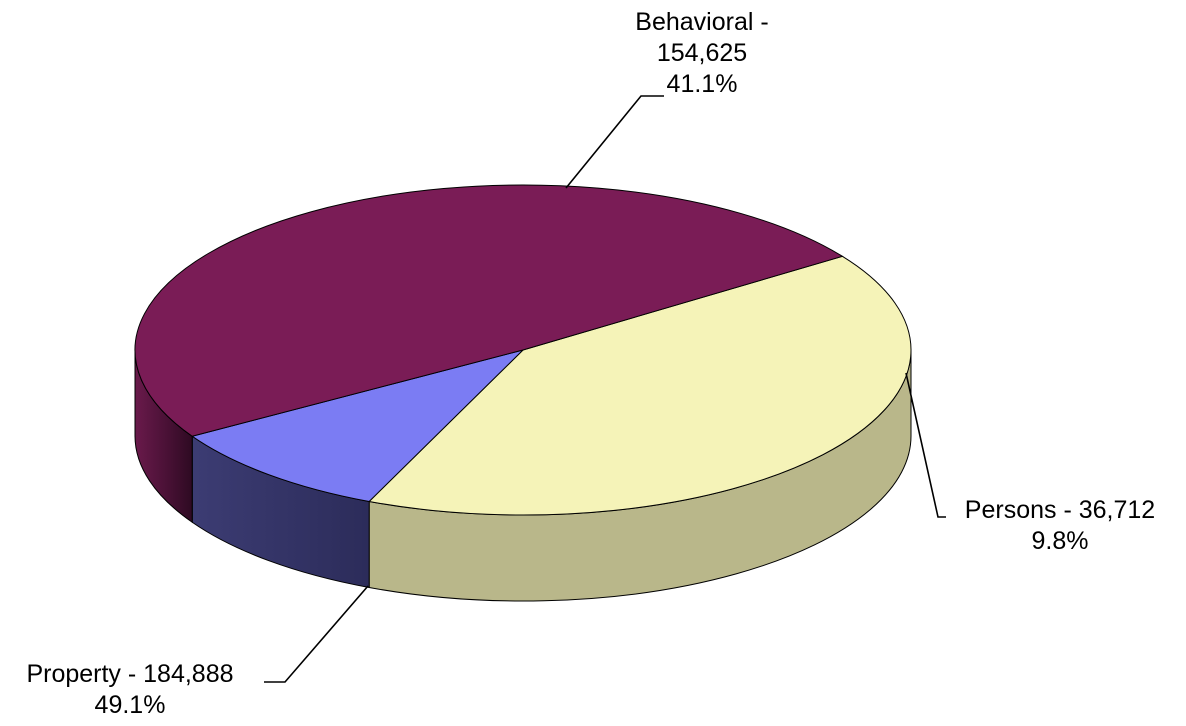 Image resolution: width=1186 pixels, height=726 pixels. Describe the element at coordinates (1060, 541) in the screenshot. I see `data-label-persons-line2: 9.8%` at that location.